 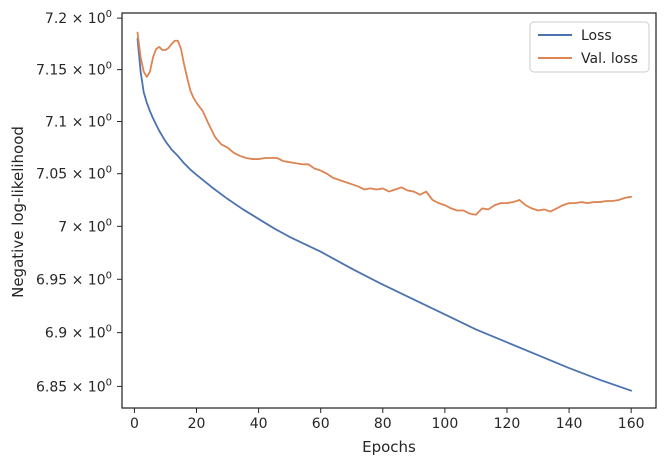 What do you see at coordinates (609, 59) in the screenshot?
I see `legend-label-val-loss: Val. loss` at bounding box center [609, 59].